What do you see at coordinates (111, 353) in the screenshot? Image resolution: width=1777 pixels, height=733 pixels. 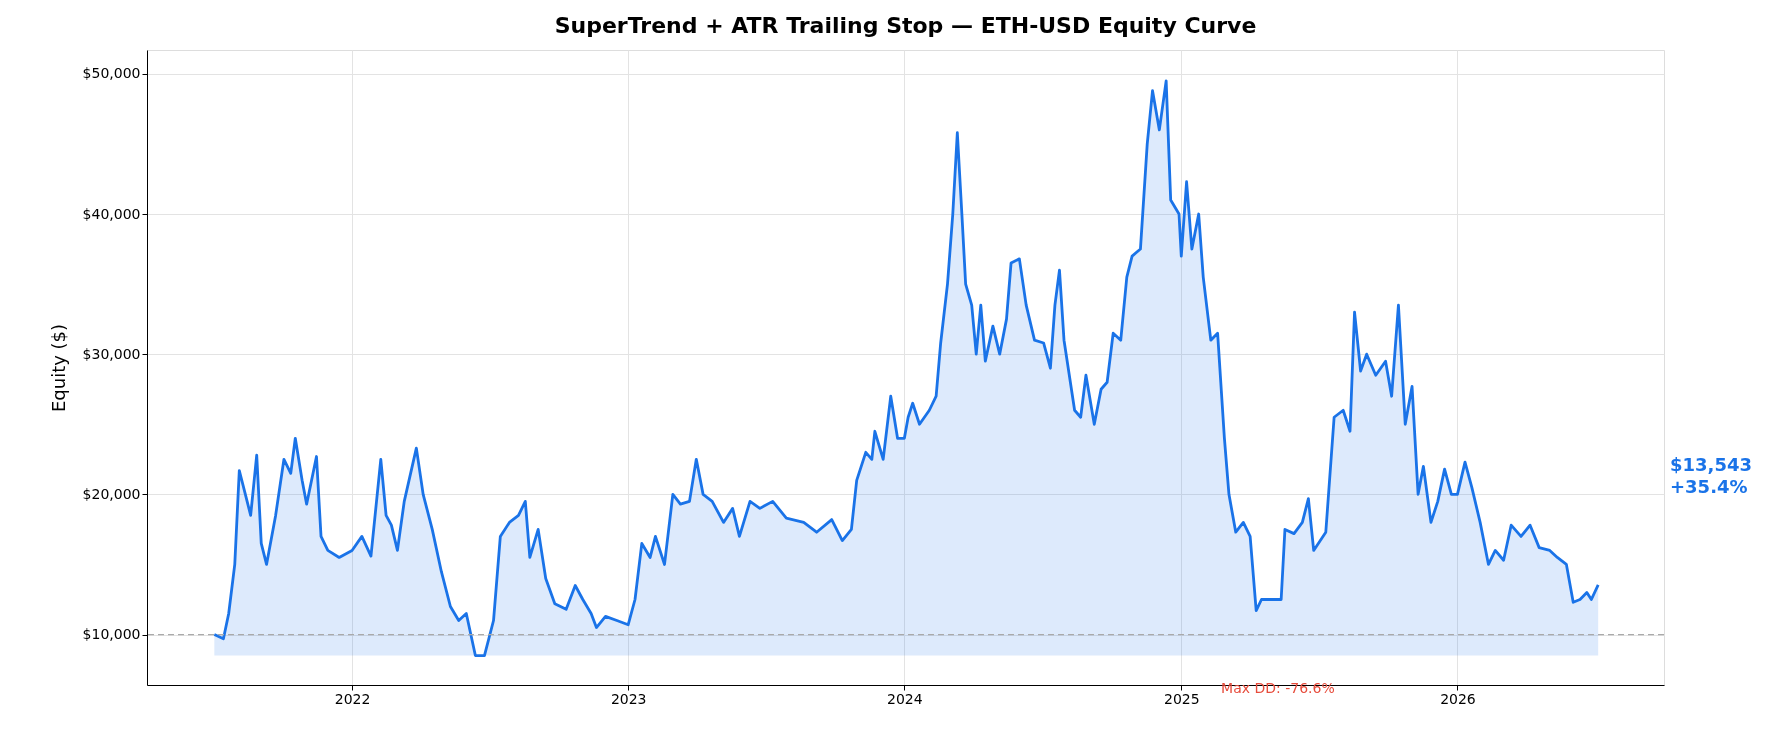 I see `y-tick-label: $30,000` at bounding box center [111, 353].